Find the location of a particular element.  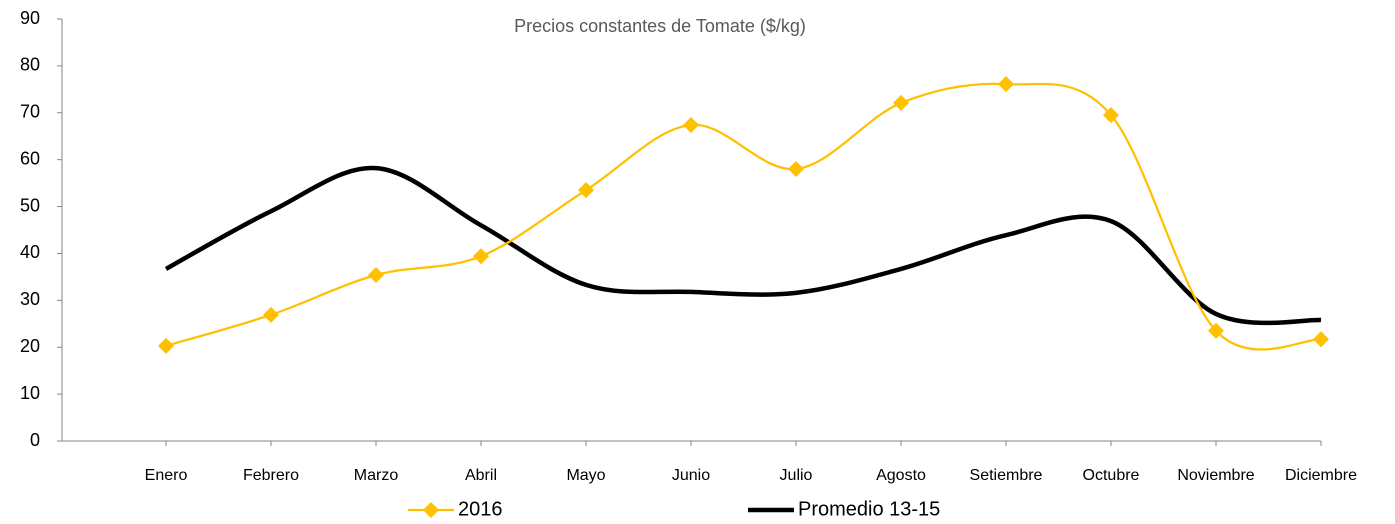

y-tick-label: 40 is located at coordinates (30, 252).